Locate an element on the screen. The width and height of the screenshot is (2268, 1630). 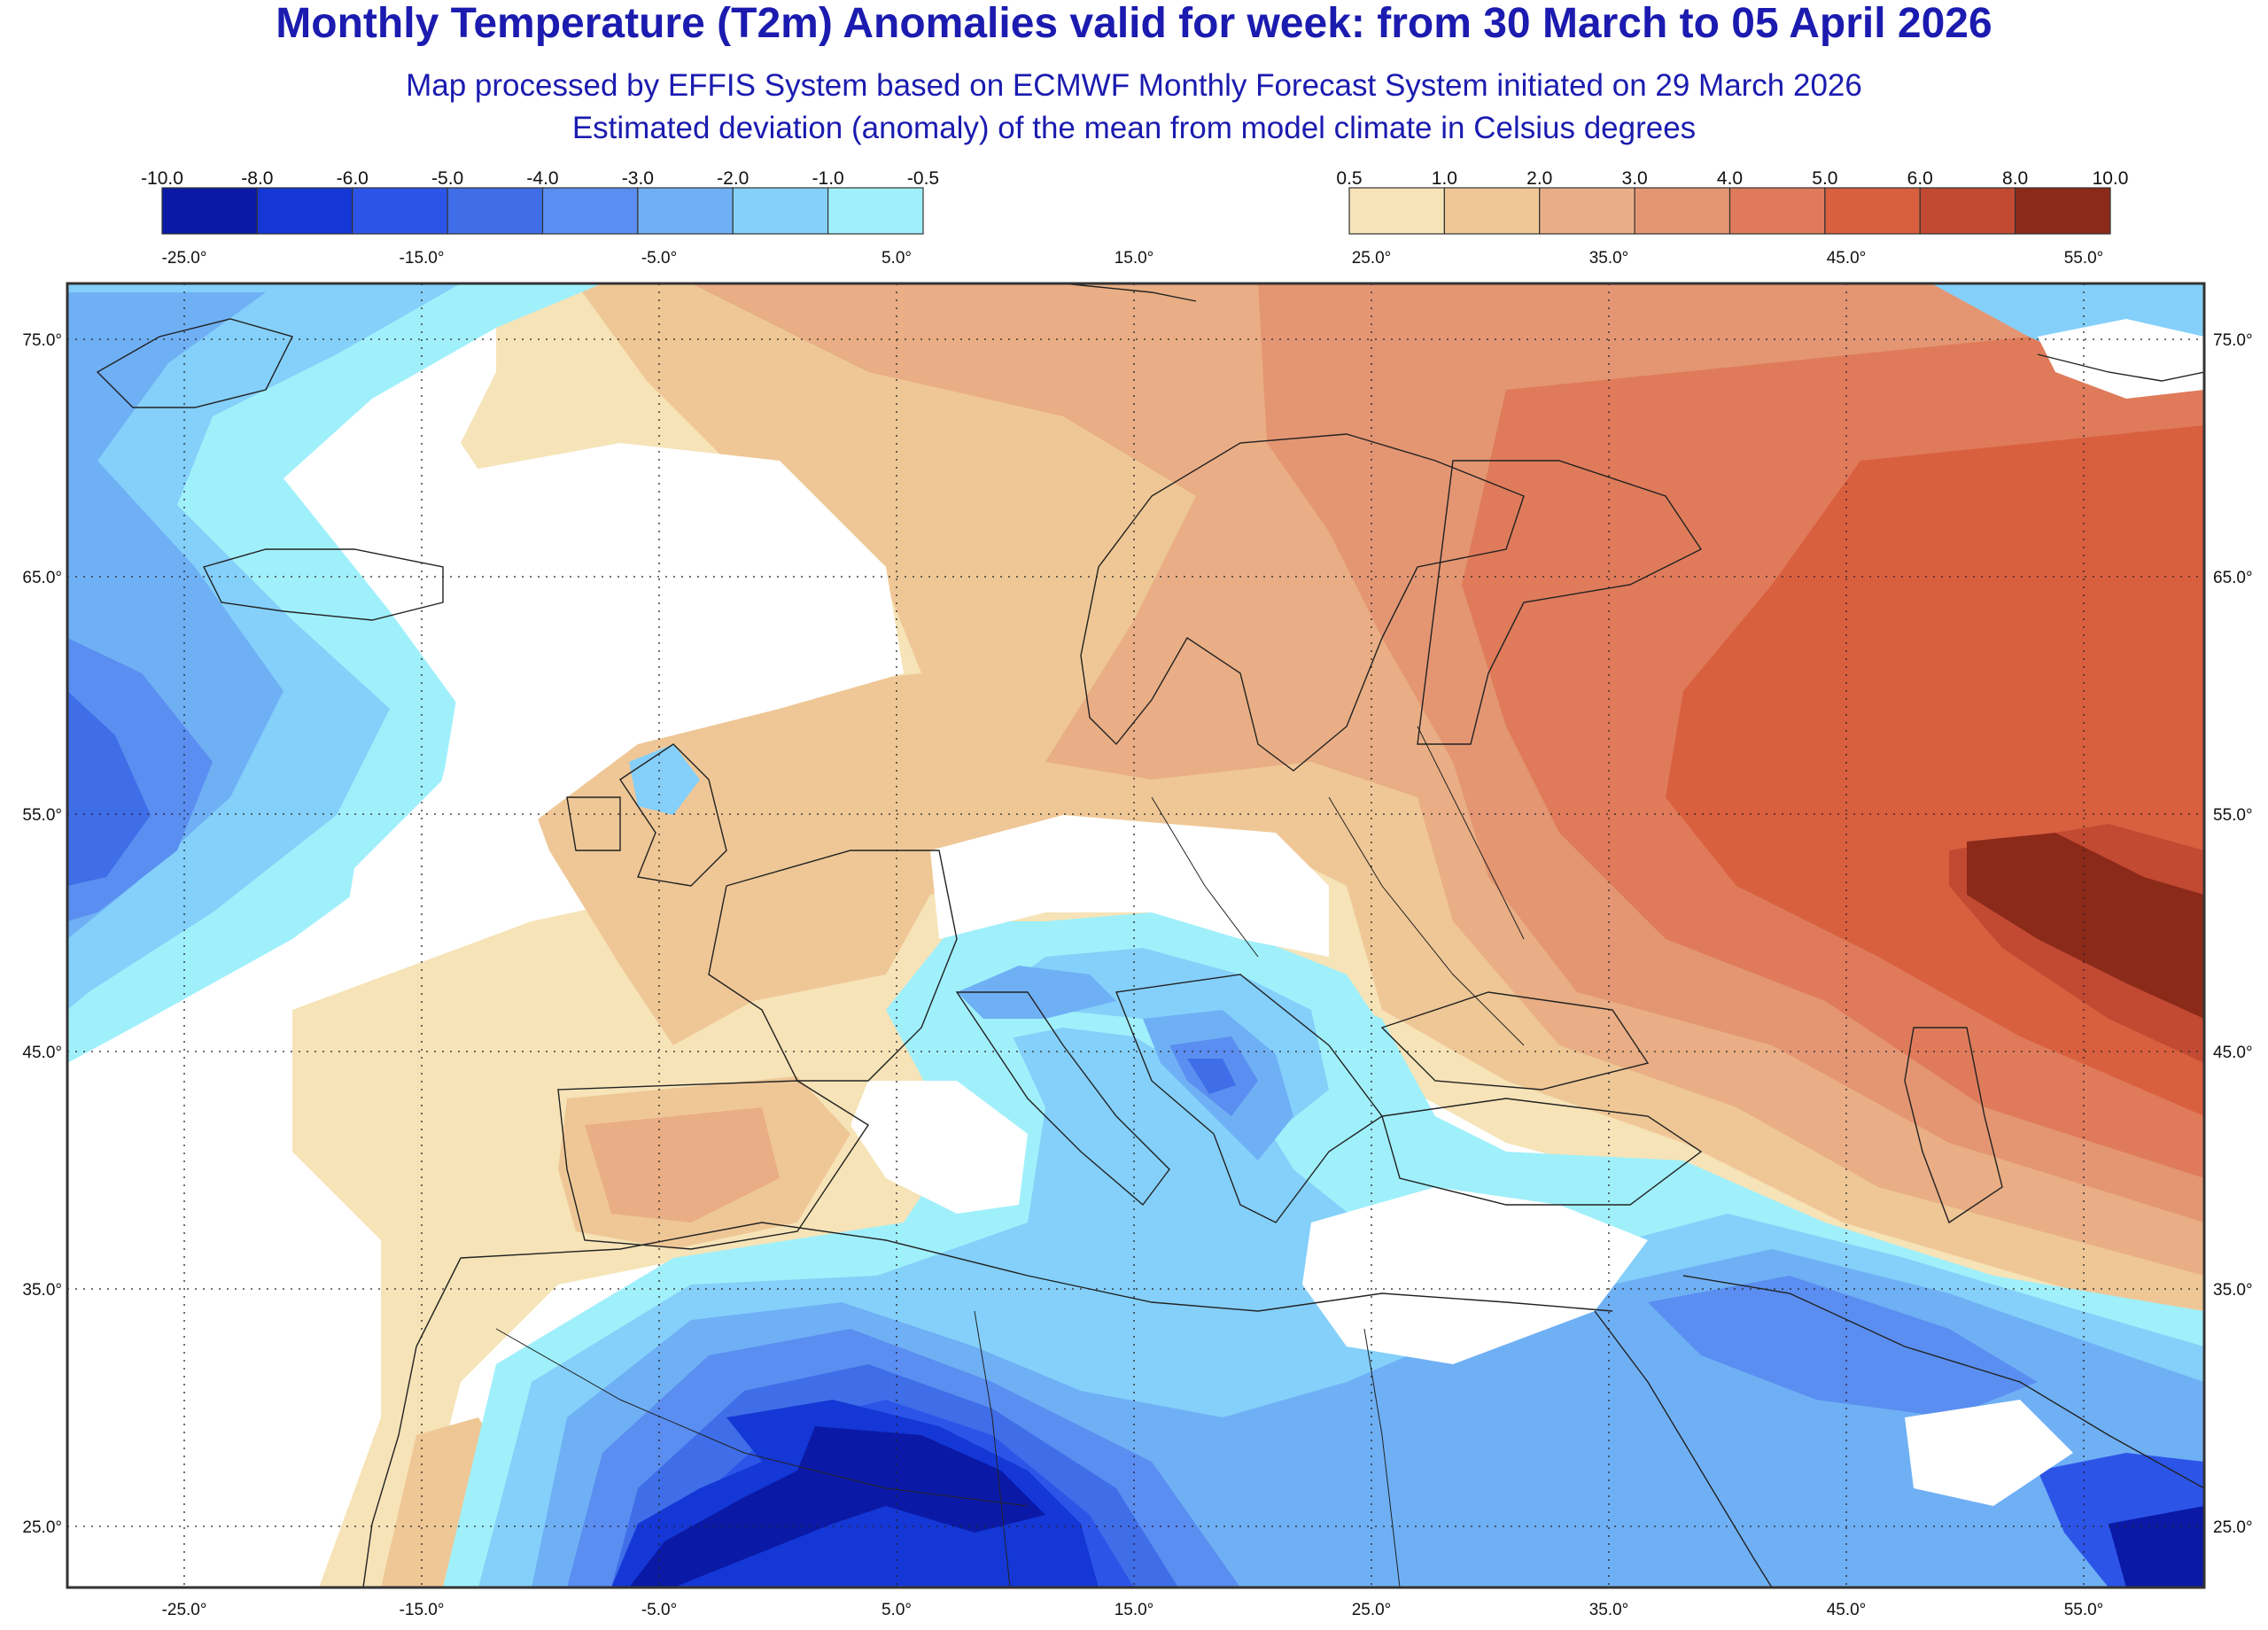
latitude-label-right: 55.0° is located at coordinates (2233, 815).